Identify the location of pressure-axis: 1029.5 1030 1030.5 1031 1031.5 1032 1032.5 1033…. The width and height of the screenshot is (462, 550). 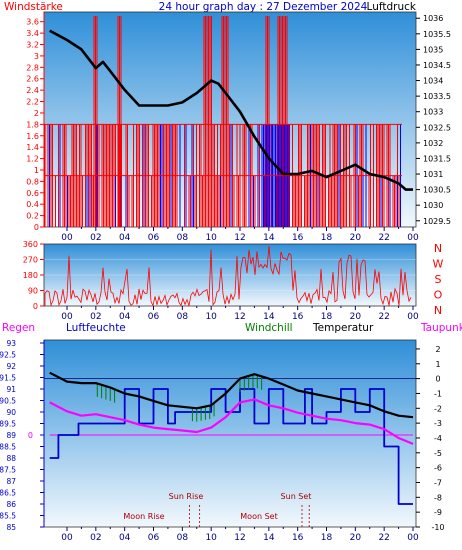
(433, 120).